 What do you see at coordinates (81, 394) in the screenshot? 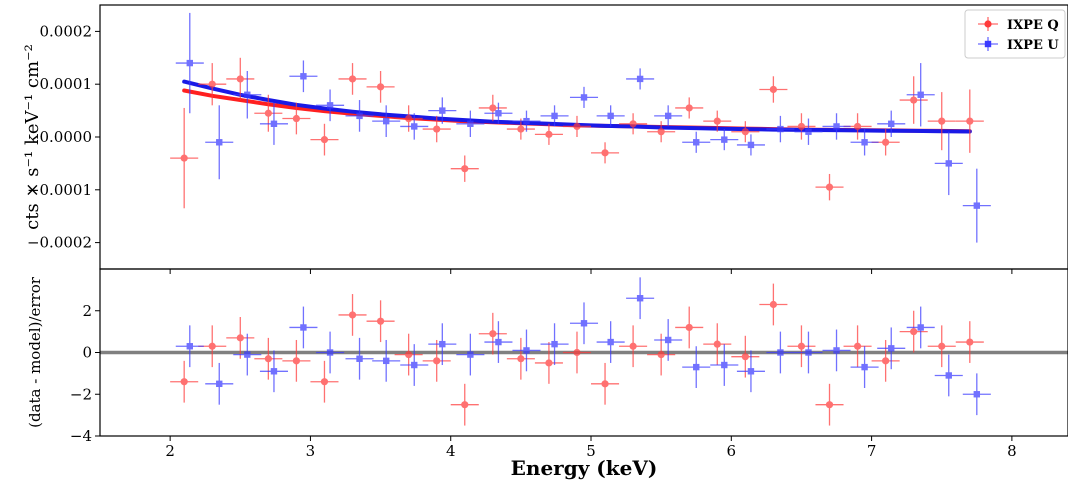
I see `residual-y-tick-label: −2` at bounding box center [81, 394].